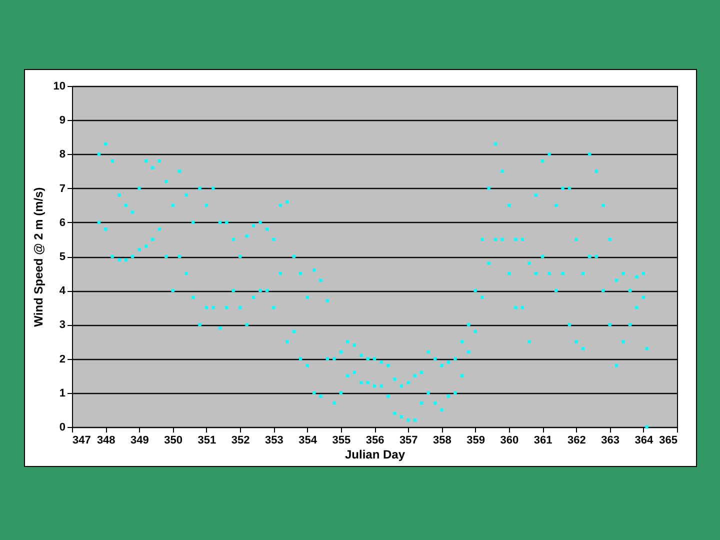 The height and width of the screenshot is (540, 720). Describe the element at coordinates (81, 440) in the screenshot. I see `x-tick-label: 347` at that location.